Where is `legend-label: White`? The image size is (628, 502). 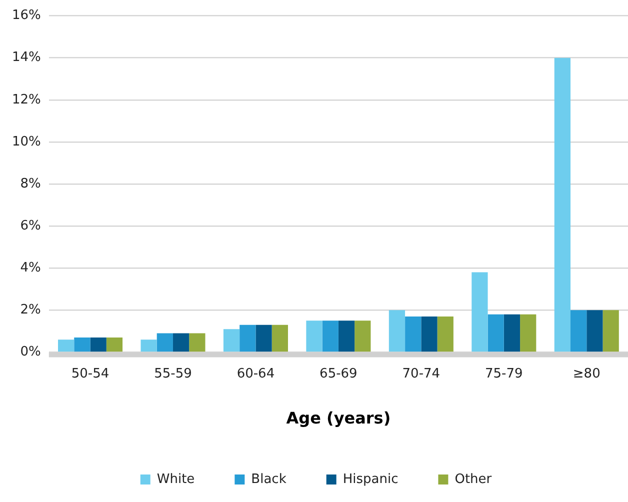
legend-label: White is located at coordinates (175, 479).